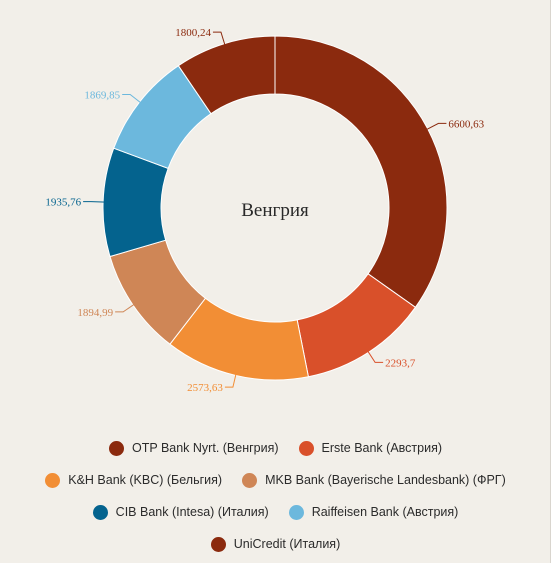 The height and width of the screenshot is (563, 551). I want to click on legend-item-cib-bank-intesa: CIB Bank (Intesa) (Италия), so click(180, 512).